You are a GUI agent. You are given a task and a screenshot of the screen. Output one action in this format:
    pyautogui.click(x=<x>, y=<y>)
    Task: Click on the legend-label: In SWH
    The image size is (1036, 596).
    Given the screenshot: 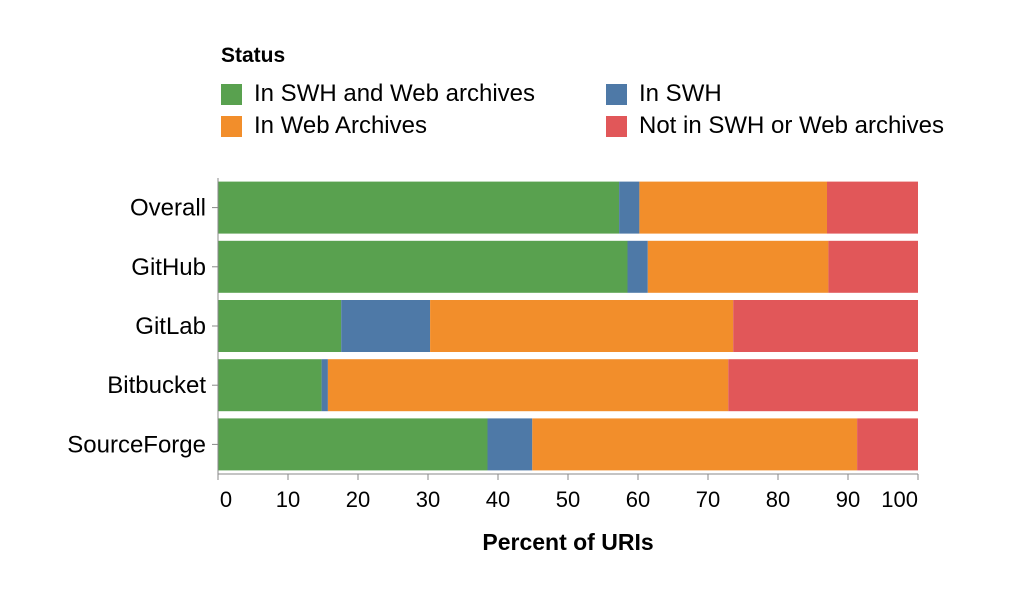 What is the action you would take?
    pyautogui.click(x=680, y=93)
    